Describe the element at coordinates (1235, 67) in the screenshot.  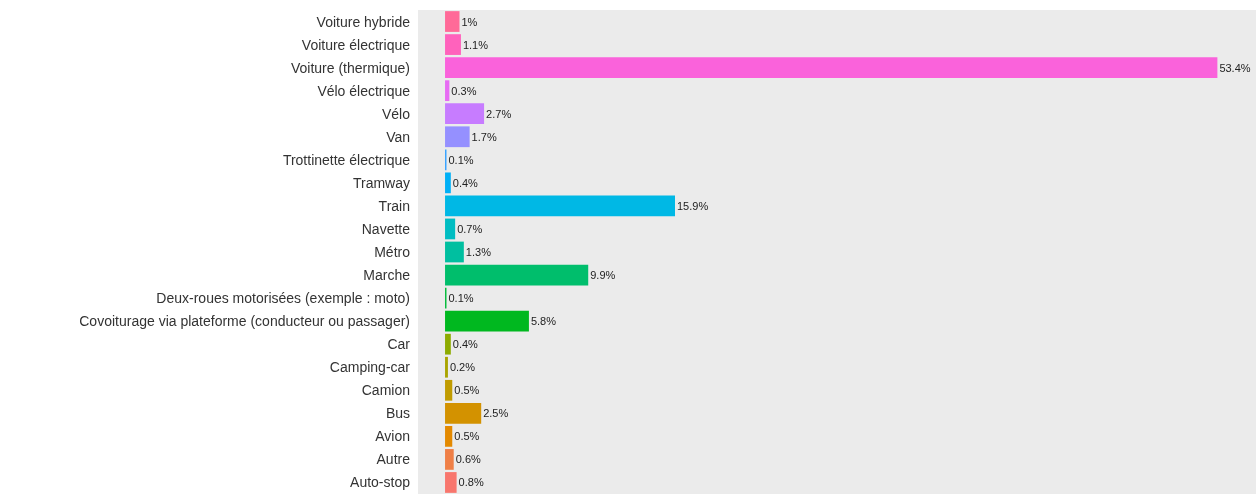
I see `data-label: 53.4%` at that location.